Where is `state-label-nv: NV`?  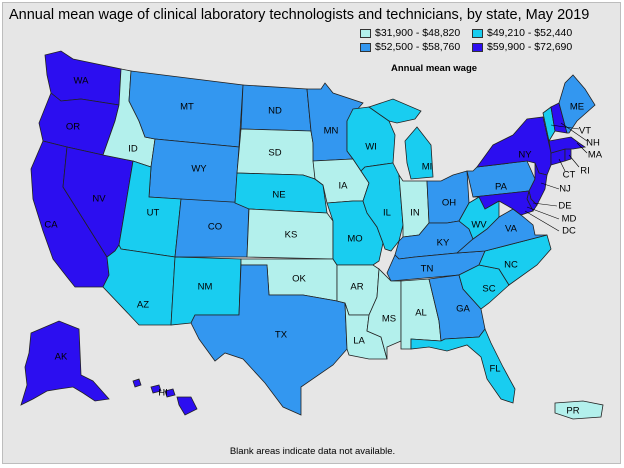
state-label-nv: NV is located at coordinates (99, 199).